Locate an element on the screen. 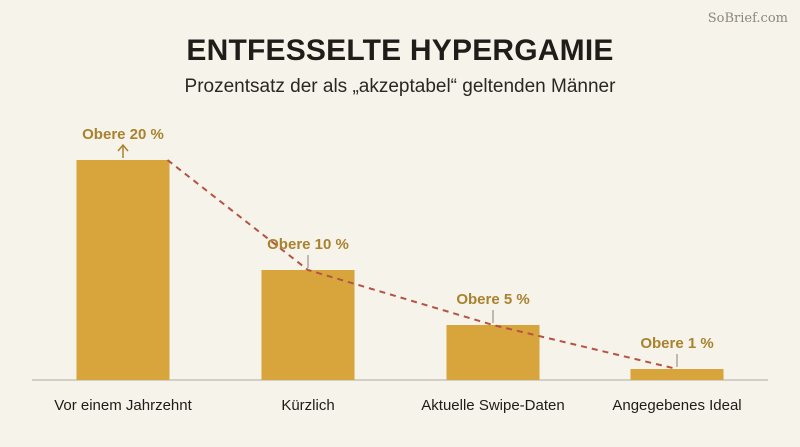 This screenshot has width=800, height=447. data-label: Obere 1 % is located at coordinates (676, 343).